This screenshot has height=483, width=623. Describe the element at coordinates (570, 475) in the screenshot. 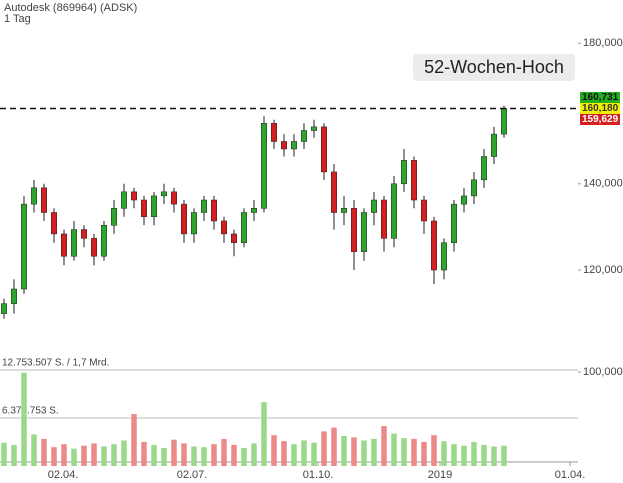

I see `x-tick-label: 01.04.` at that location.